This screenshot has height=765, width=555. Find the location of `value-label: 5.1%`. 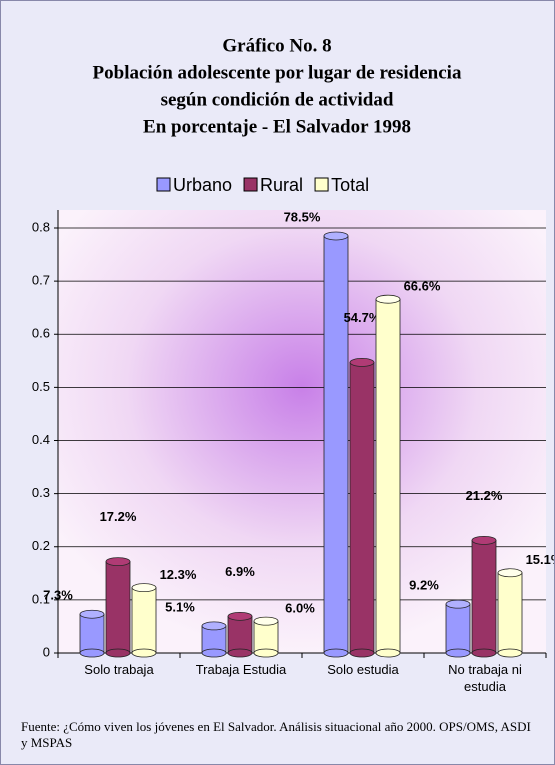

value-label: 5.1% is located at coordinates (180, 606).